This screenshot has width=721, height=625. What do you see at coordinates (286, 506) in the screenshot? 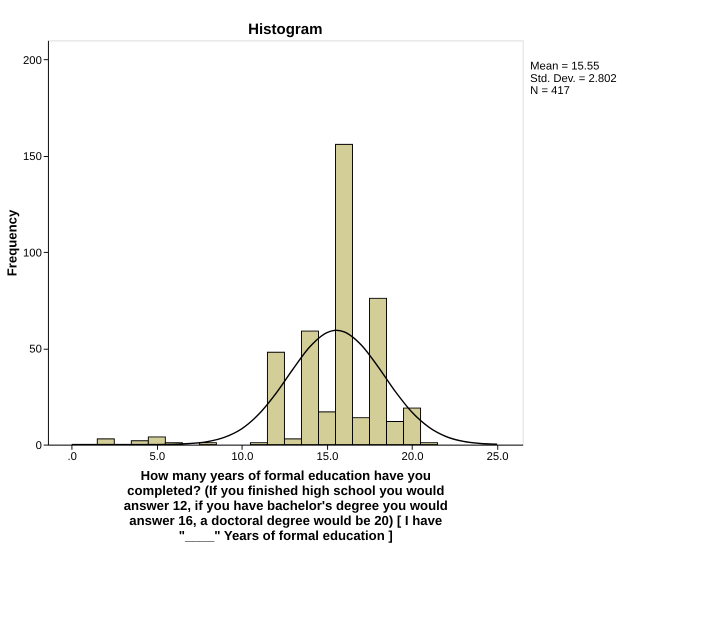
I see `x-axis-title: How many years of formal education have you completed? (If you finished high school you would answer 12, if you have bachelor's degree you would answer 16, a doctoral degree would be 20) [ I have "____" Years of formal education ]` at bounding box center [286, 506].